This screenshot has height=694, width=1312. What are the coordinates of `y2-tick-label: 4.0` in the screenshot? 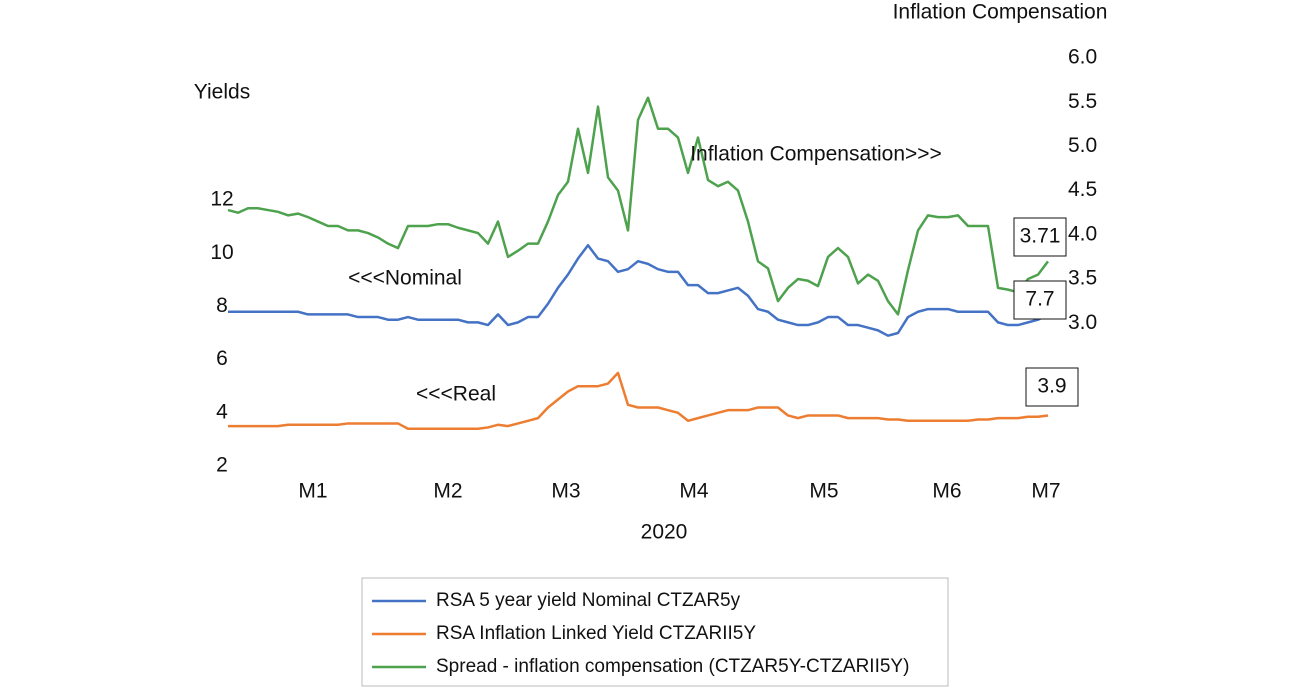 It's located at (1082, 233).